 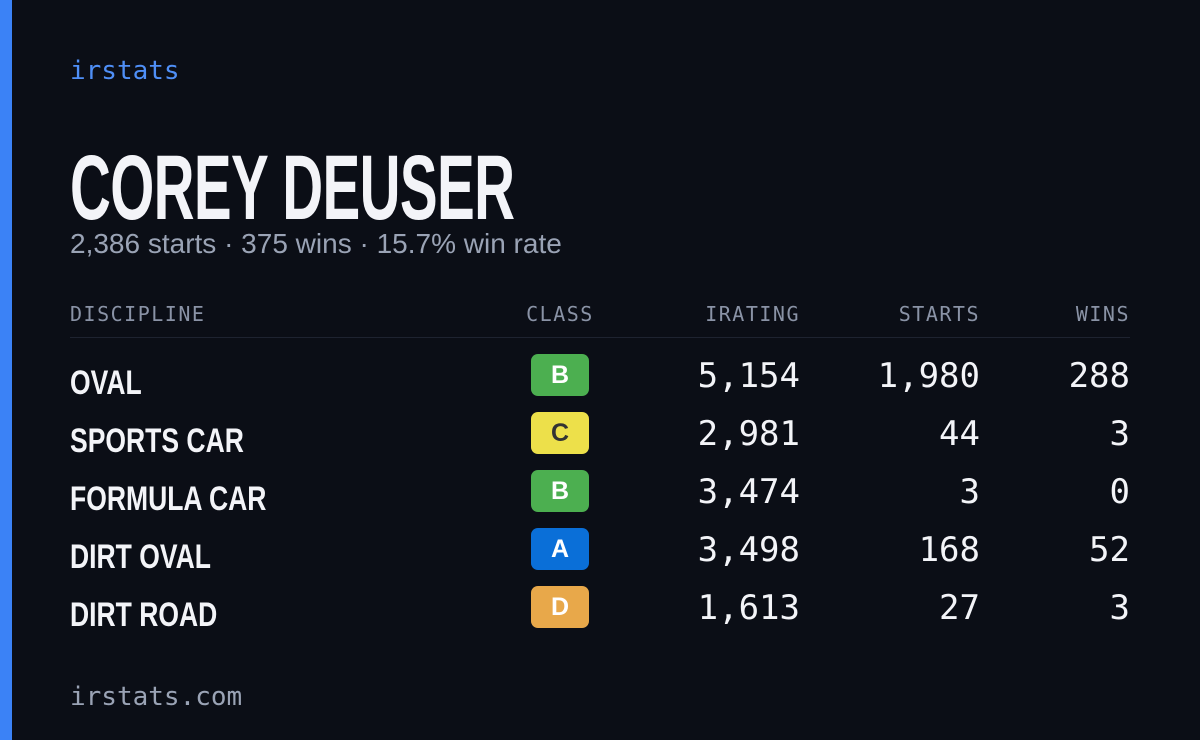 I want to click on discipline: FORMULA CAR, so click(x=168, y=499).